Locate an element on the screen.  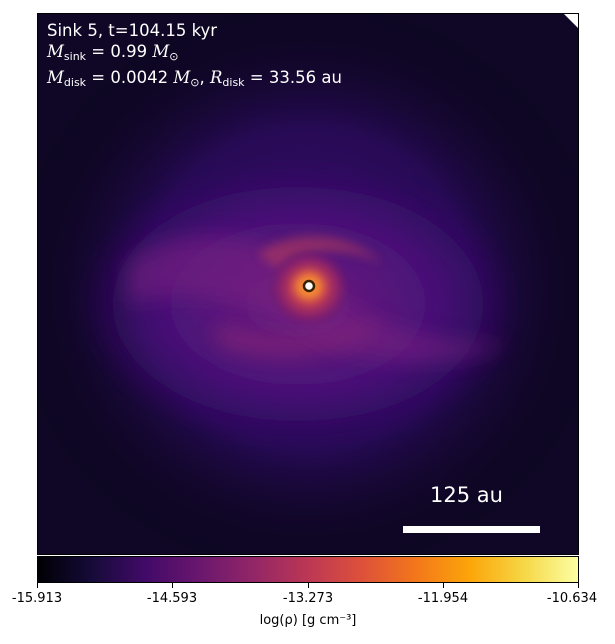
colorbar-tick-label: -11.954 is located at coordinates (443, 598).